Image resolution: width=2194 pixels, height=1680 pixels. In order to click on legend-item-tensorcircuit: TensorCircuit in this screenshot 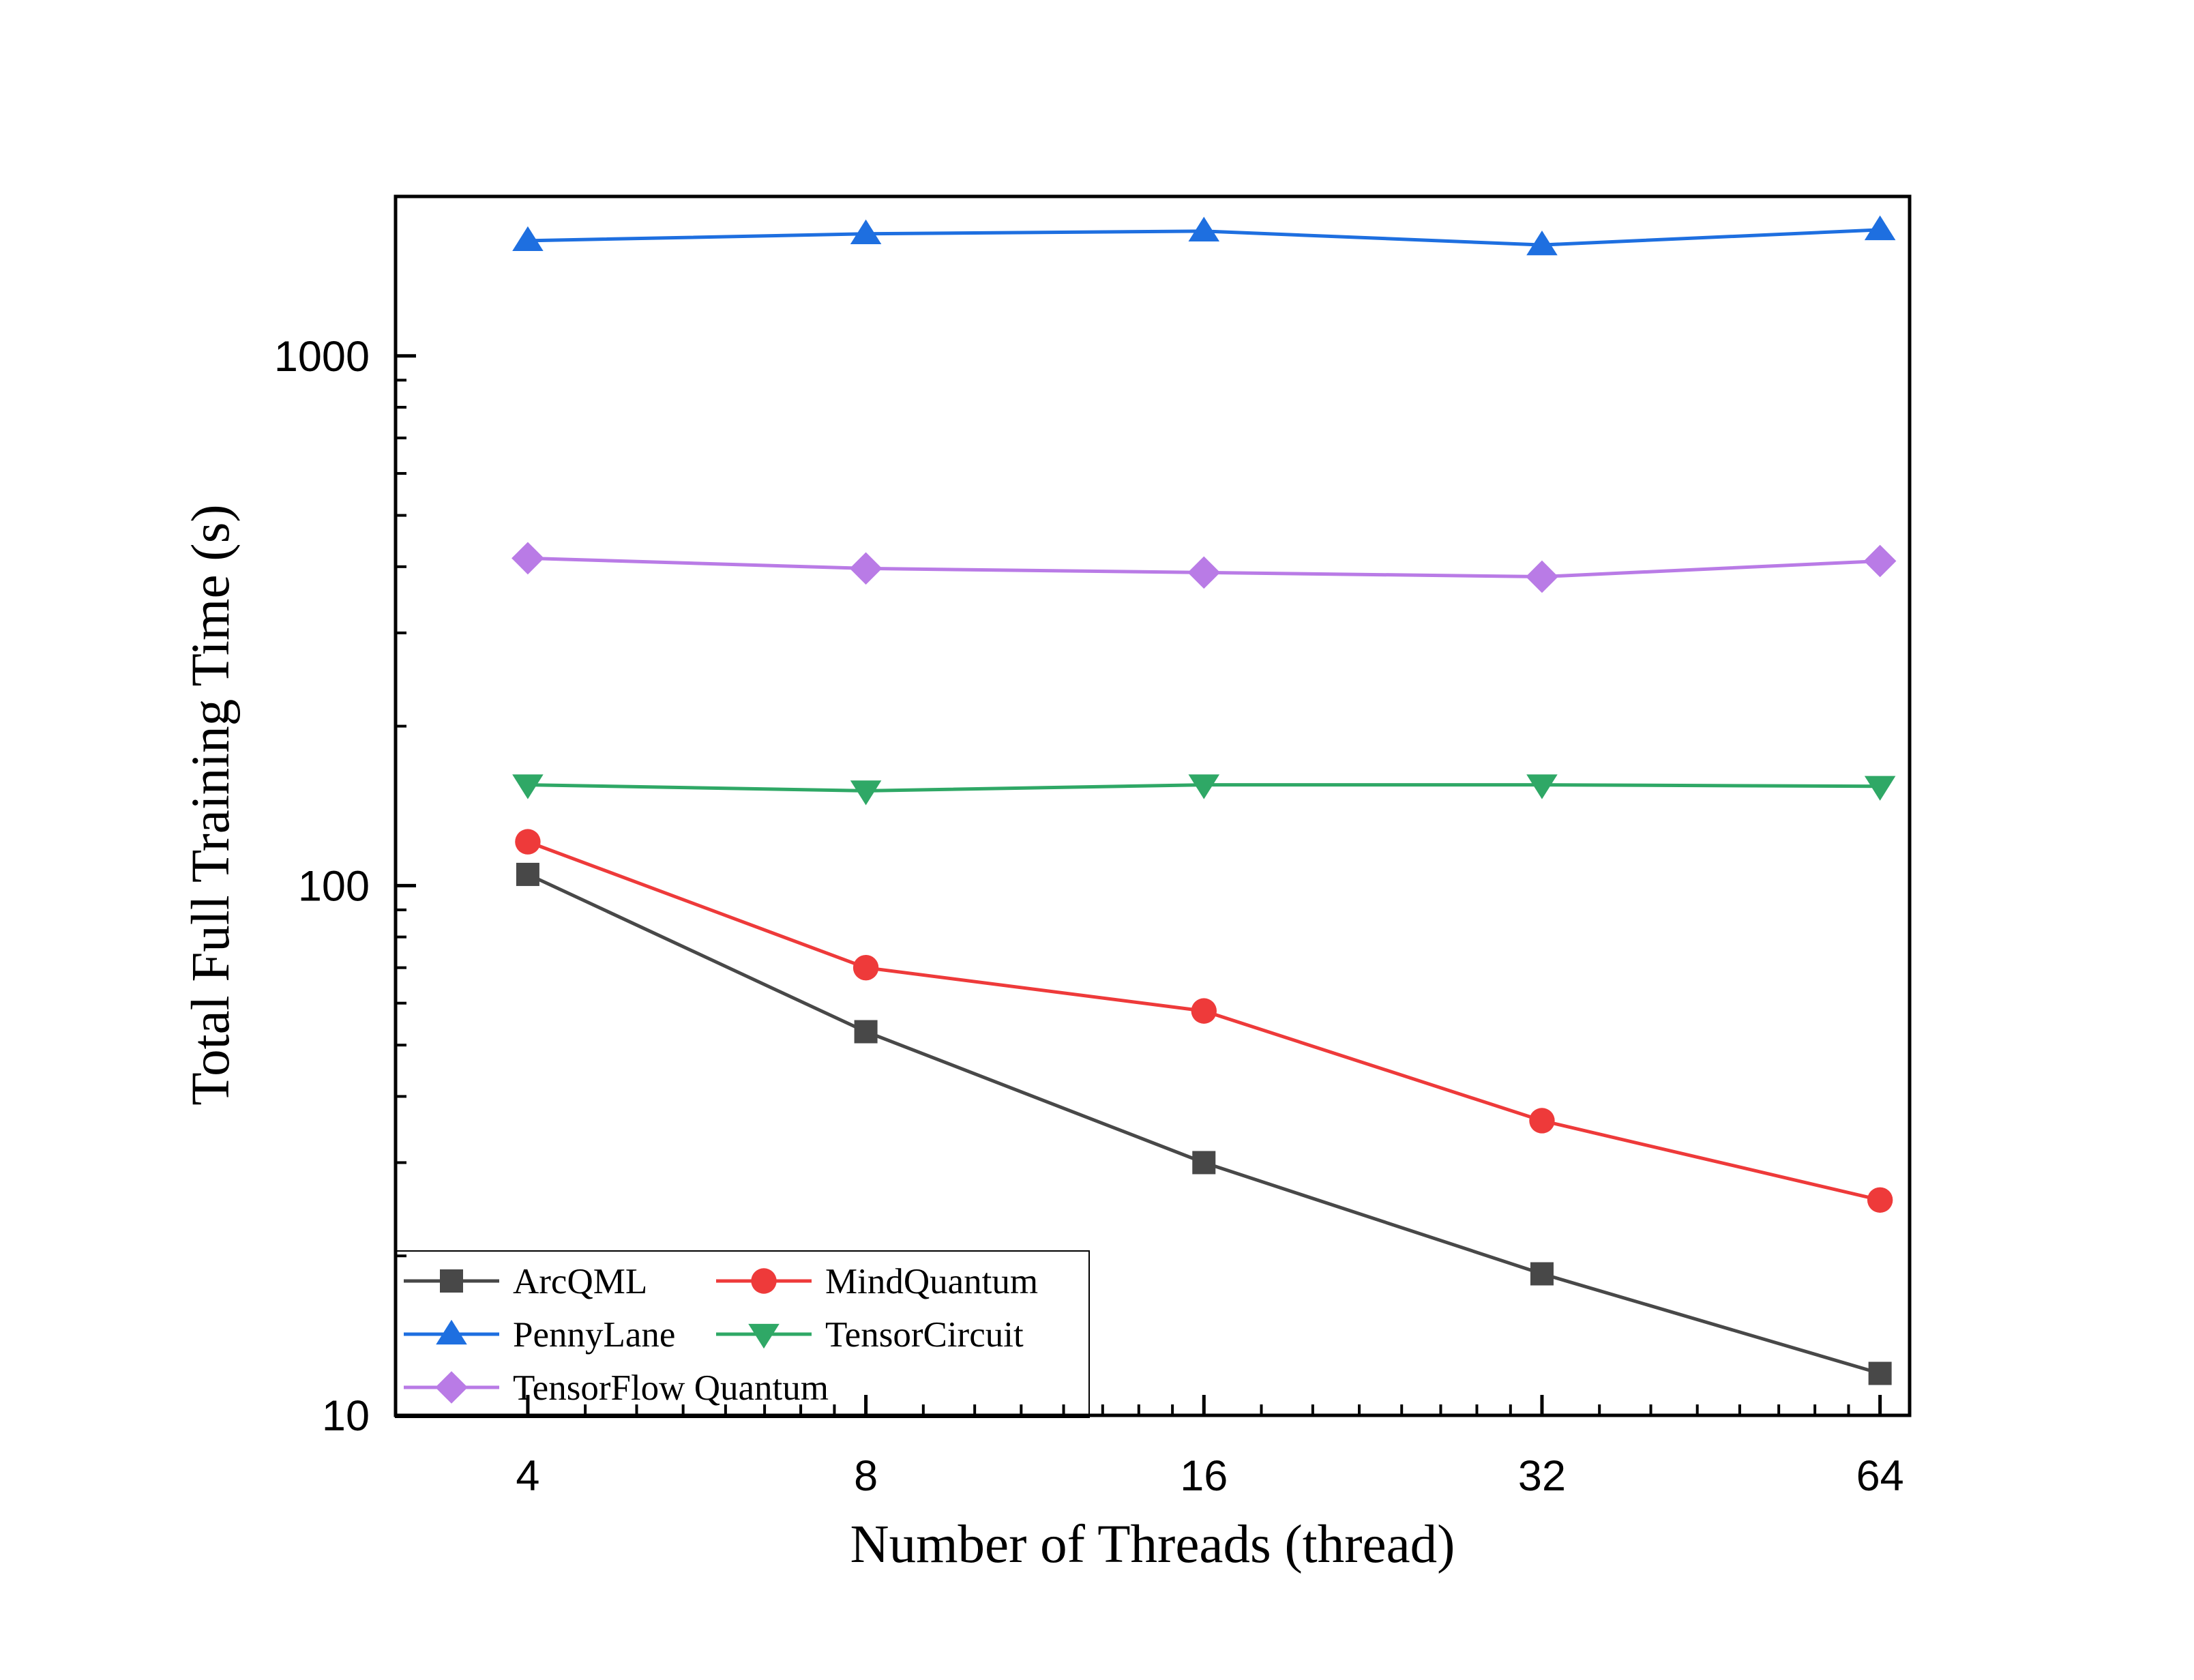, I will do `click(870, 1335)`.